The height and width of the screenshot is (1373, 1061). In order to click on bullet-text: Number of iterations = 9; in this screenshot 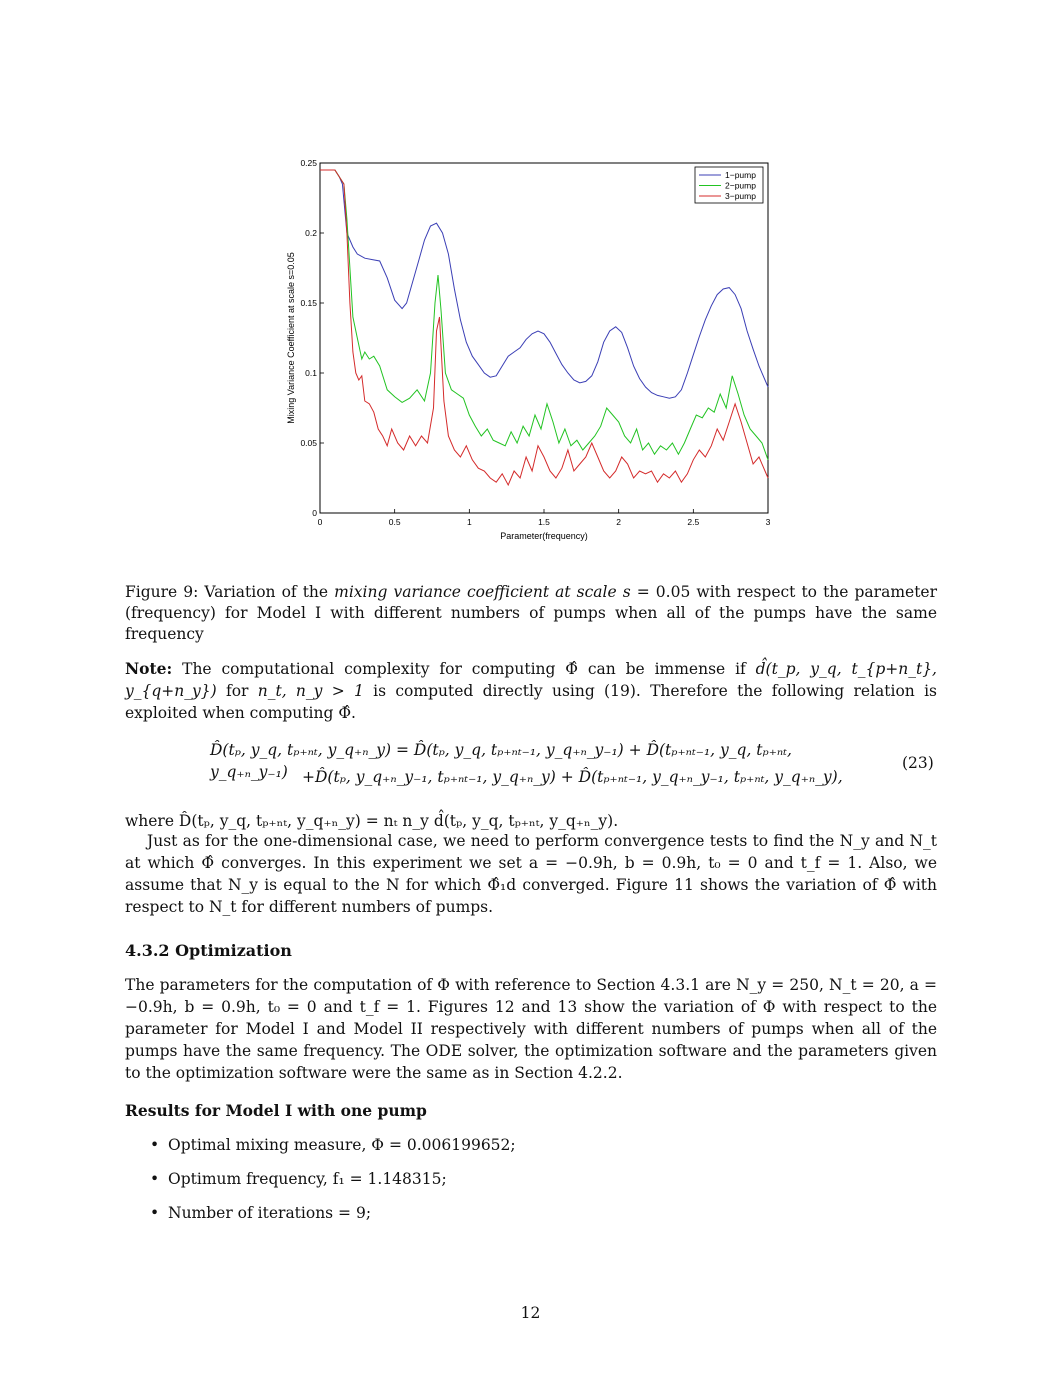, I will do `click(270, 1213)`.